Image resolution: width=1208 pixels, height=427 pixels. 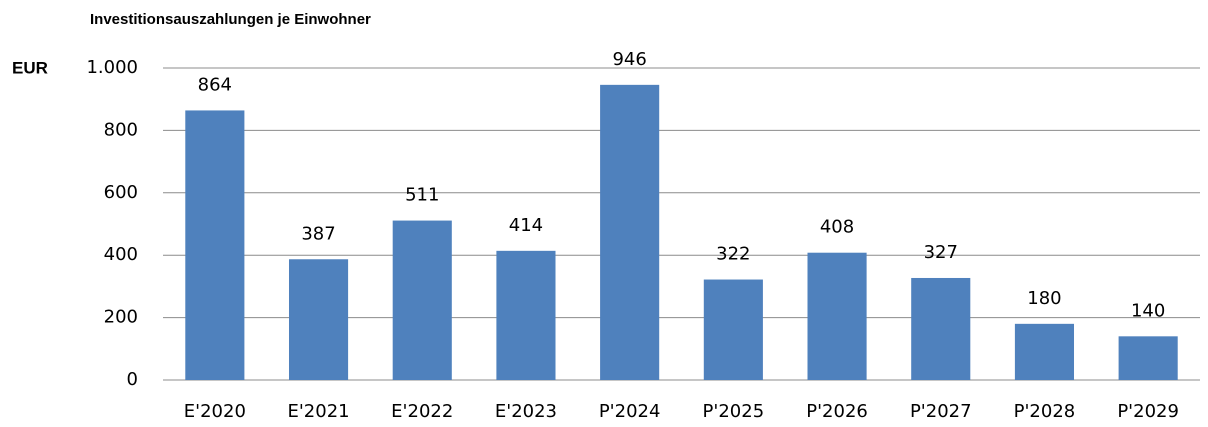 What do you see at coordinates (941, 411) in the screenshot?
I see `x-tick-label: P'2027` at bounding box center [941, 411].